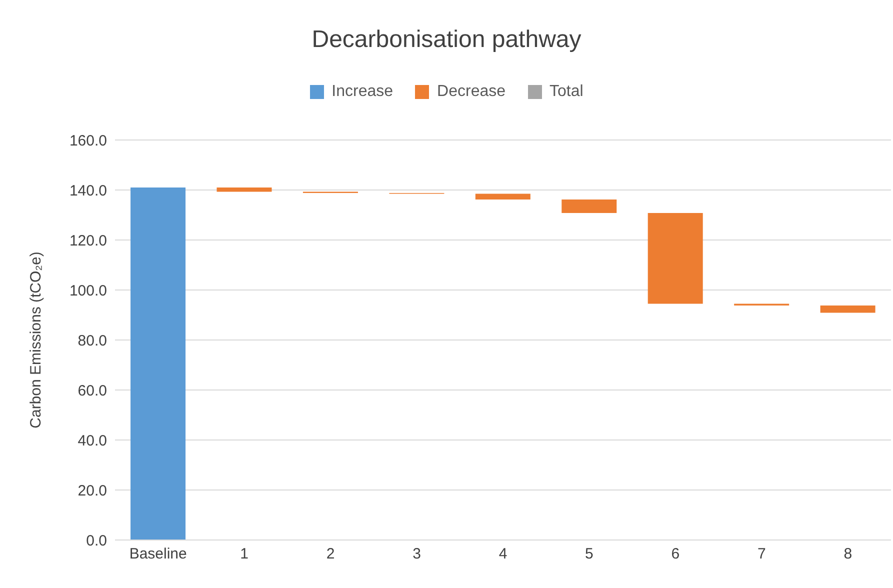 Image resolution: width=893 pixels, height=588 pixels. I want to click on y-axis-title: Carbon Emissions (tCO₂e), so click(36, 340).